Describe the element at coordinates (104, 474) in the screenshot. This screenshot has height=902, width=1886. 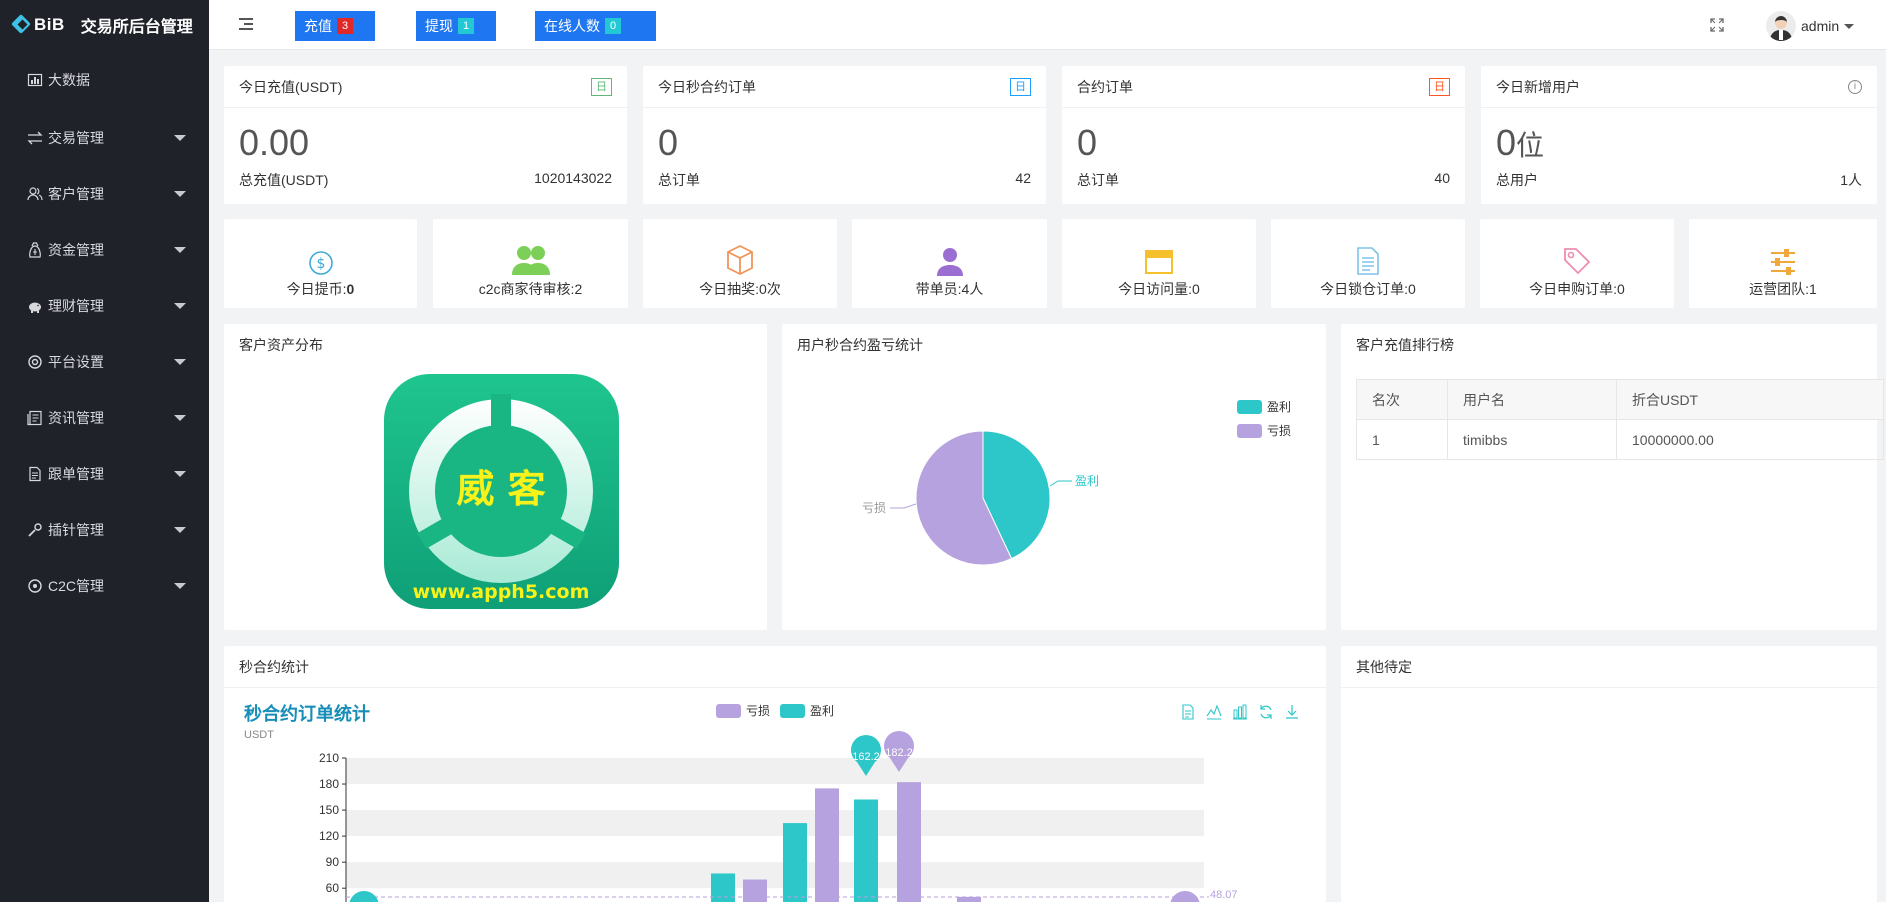
I see `sidebar-item-copy-trading: 跟单管理` at that location.